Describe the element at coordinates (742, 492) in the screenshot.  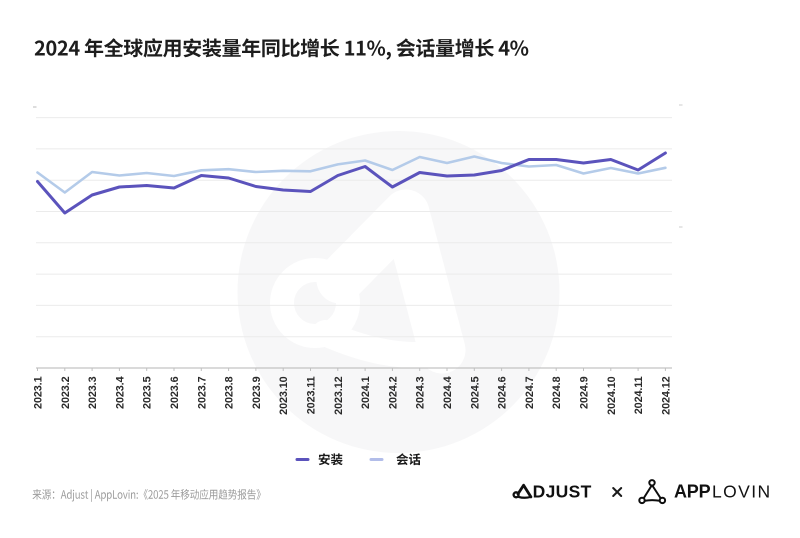
I see `svg-text: LOVIN` at that location.